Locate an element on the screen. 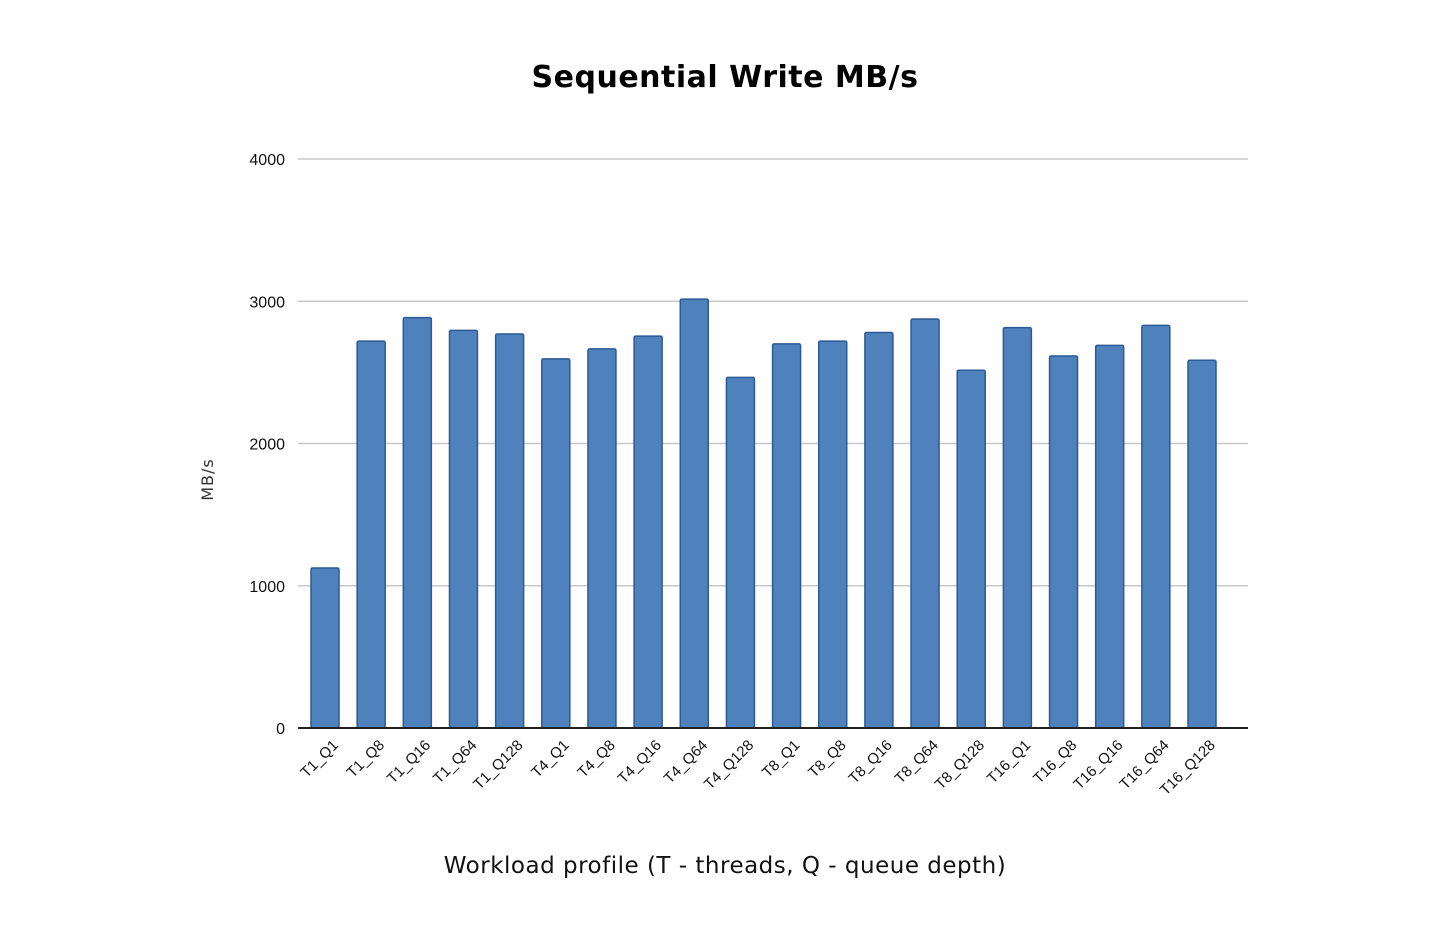 Image resolution: width=1450 pixels, height=933 pixels. bar-T4_Q1 is located at coordinates (556, 543).